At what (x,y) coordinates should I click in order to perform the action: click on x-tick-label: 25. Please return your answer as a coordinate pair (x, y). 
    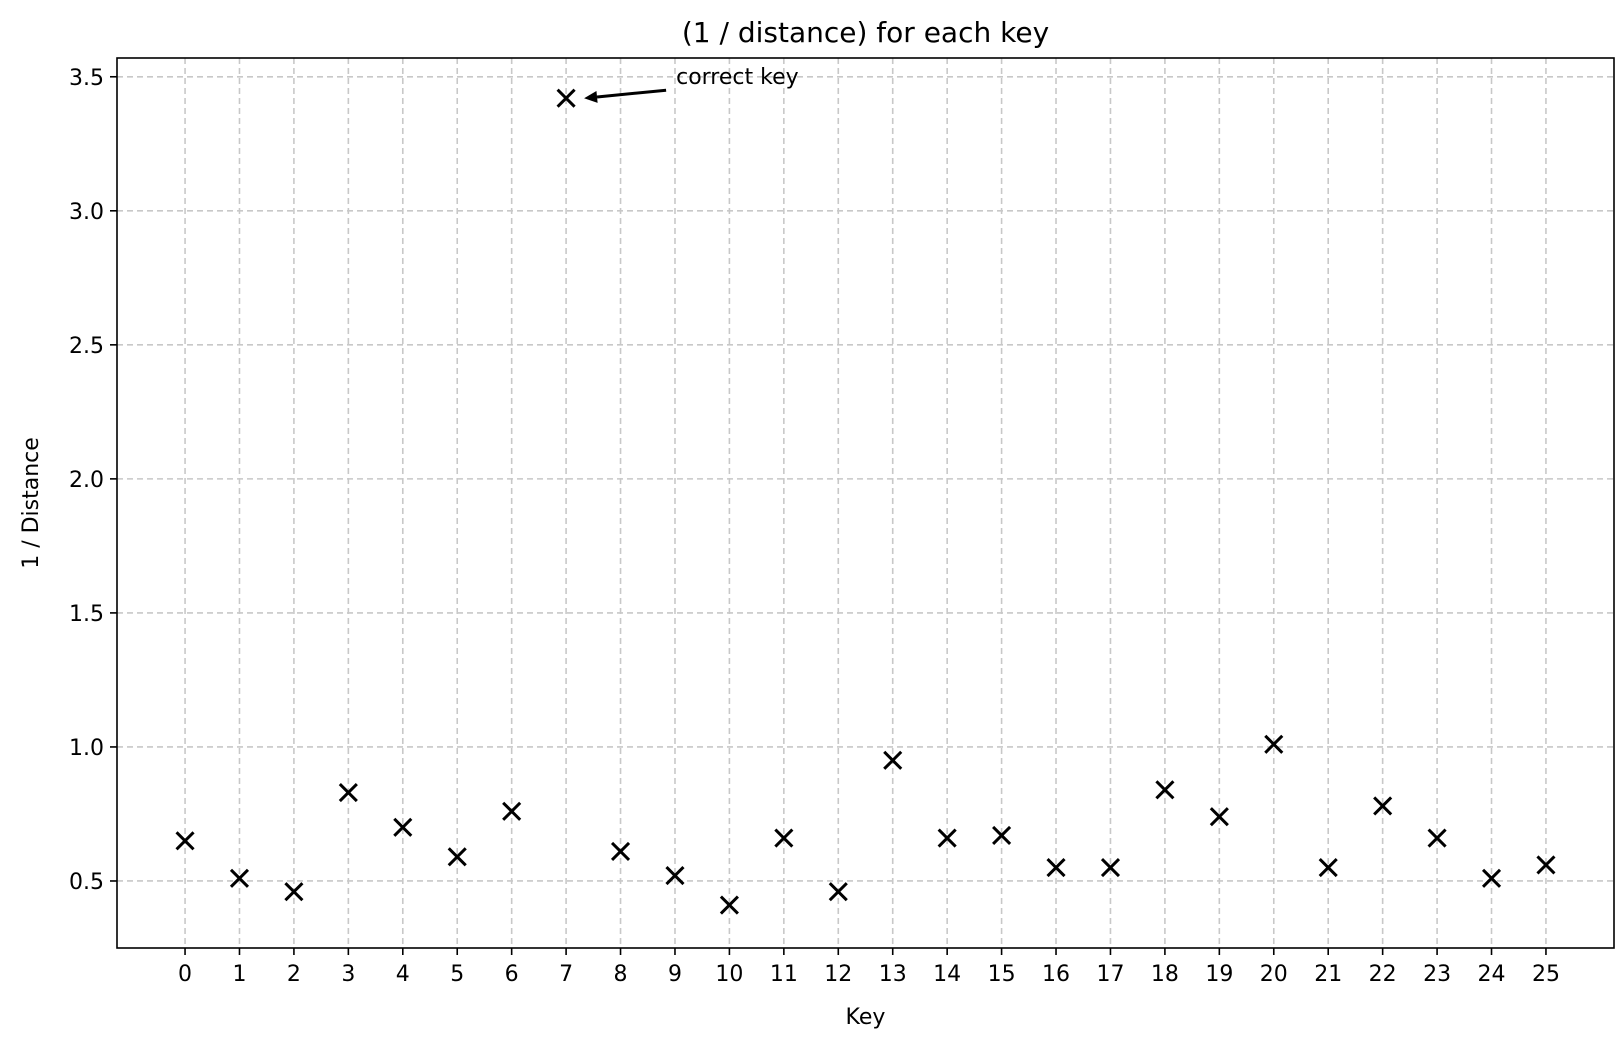
    Looking at the image, I should click on (1546, 974).